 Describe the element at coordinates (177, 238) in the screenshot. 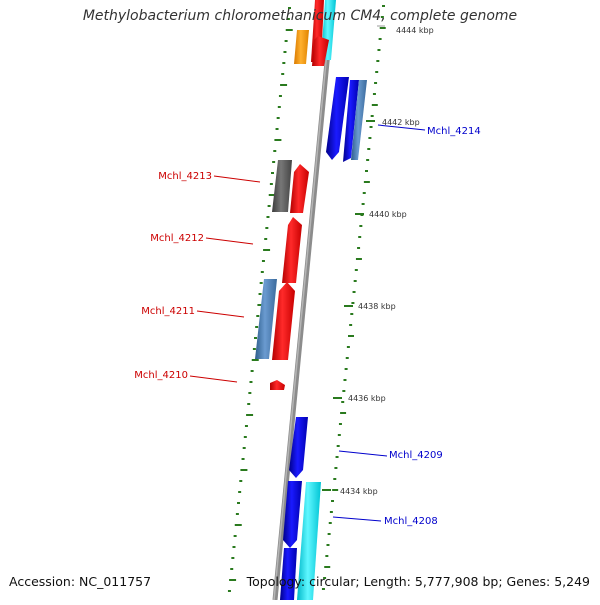

I see `gene-label-mchl-4212: Mchl_4212` at that location.